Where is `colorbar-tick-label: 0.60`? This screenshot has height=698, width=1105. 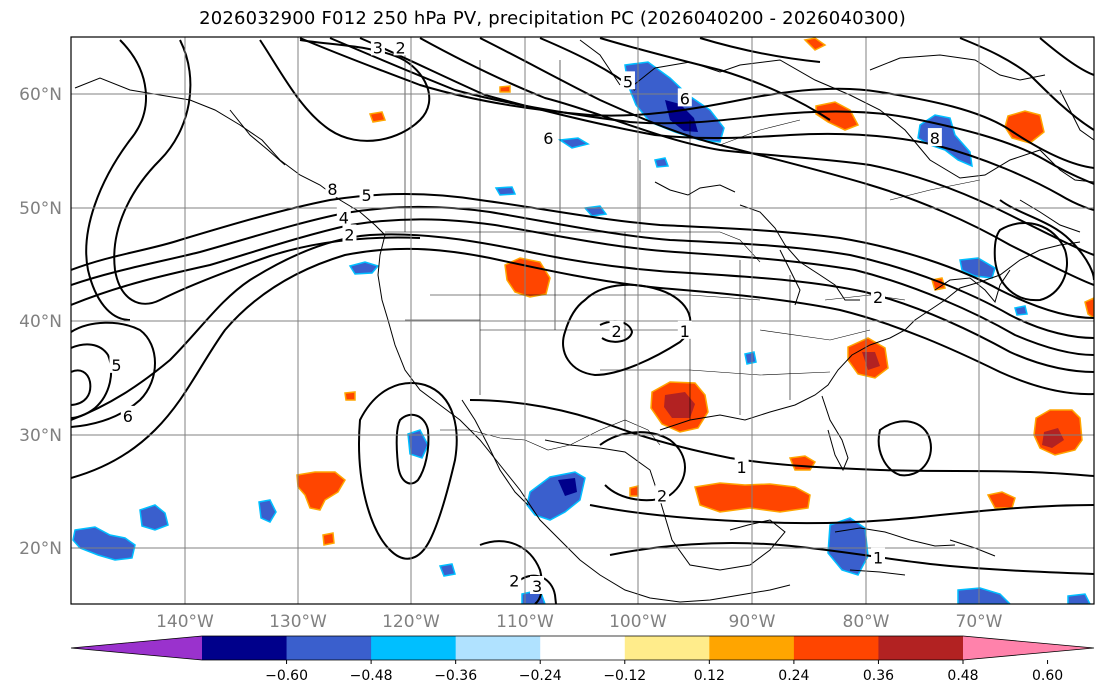
colorbar-tick-label: 0.60 is located at coordinates (1047, 676).